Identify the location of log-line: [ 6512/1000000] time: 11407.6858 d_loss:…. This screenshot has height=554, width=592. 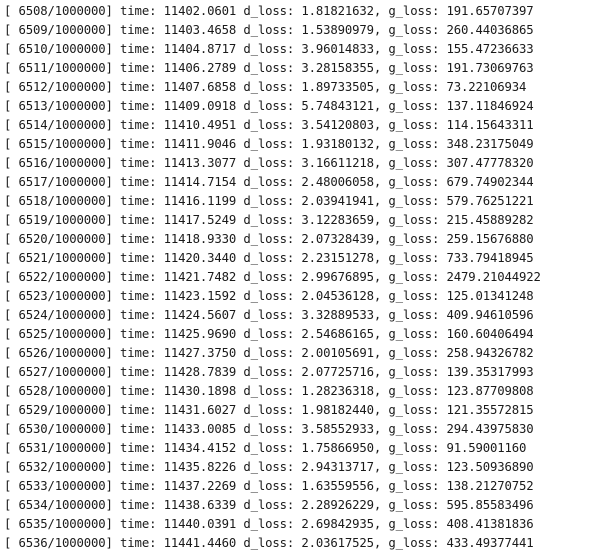
(265, 87).